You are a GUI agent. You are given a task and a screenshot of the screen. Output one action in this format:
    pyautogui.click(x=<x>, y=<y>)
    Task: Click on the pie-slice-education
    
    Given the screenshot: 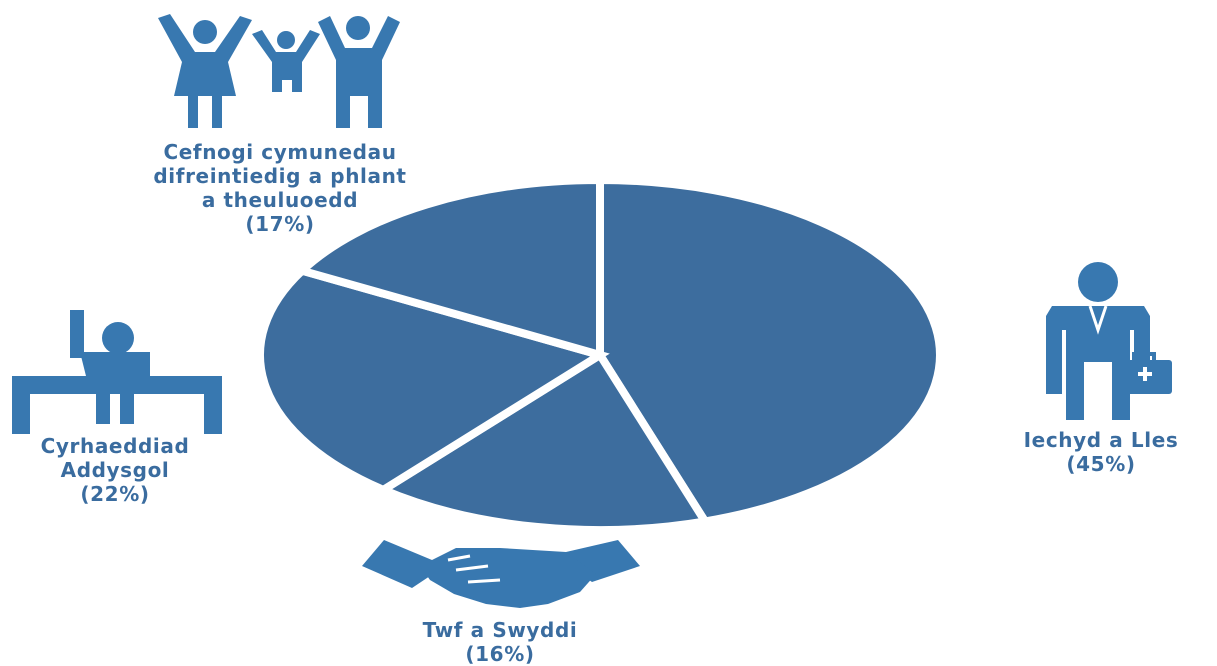 What is the action you would take?
    pyautogui.click(x=433, y=380)
    